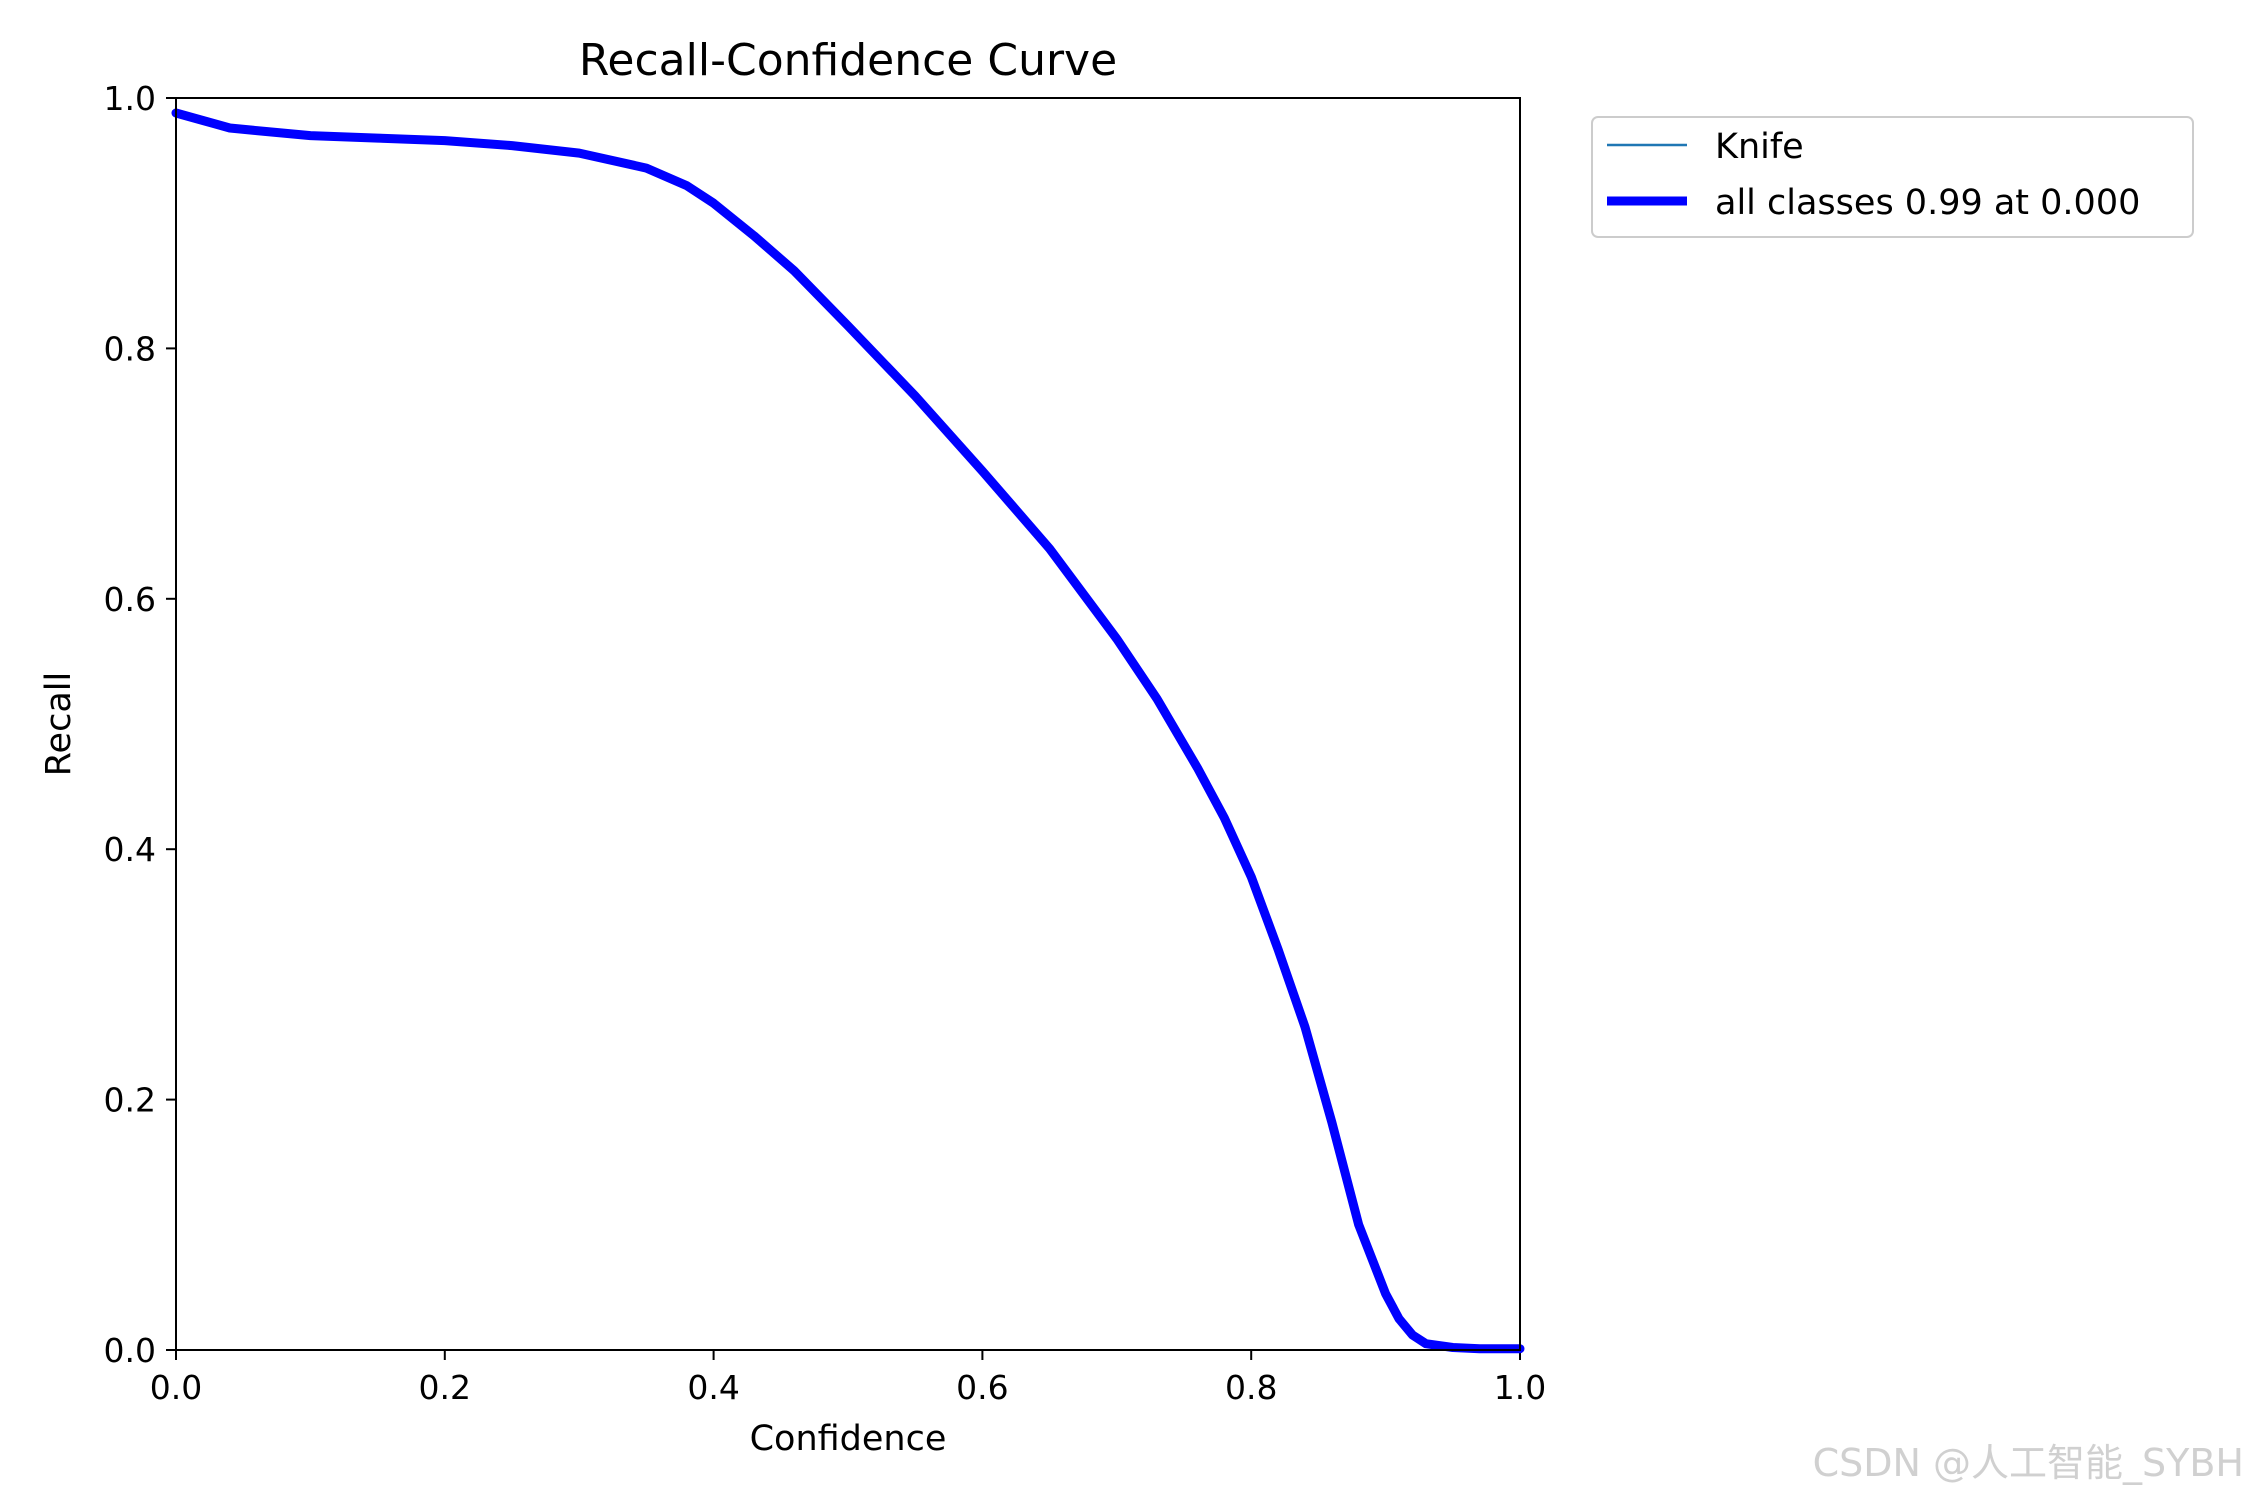 Image resolution: width=2250 pixels, height=1500 pixels. Describe the element at coordinates (130, 98) in the screenshot. I see `y-tick-label: 1.0` at that location.